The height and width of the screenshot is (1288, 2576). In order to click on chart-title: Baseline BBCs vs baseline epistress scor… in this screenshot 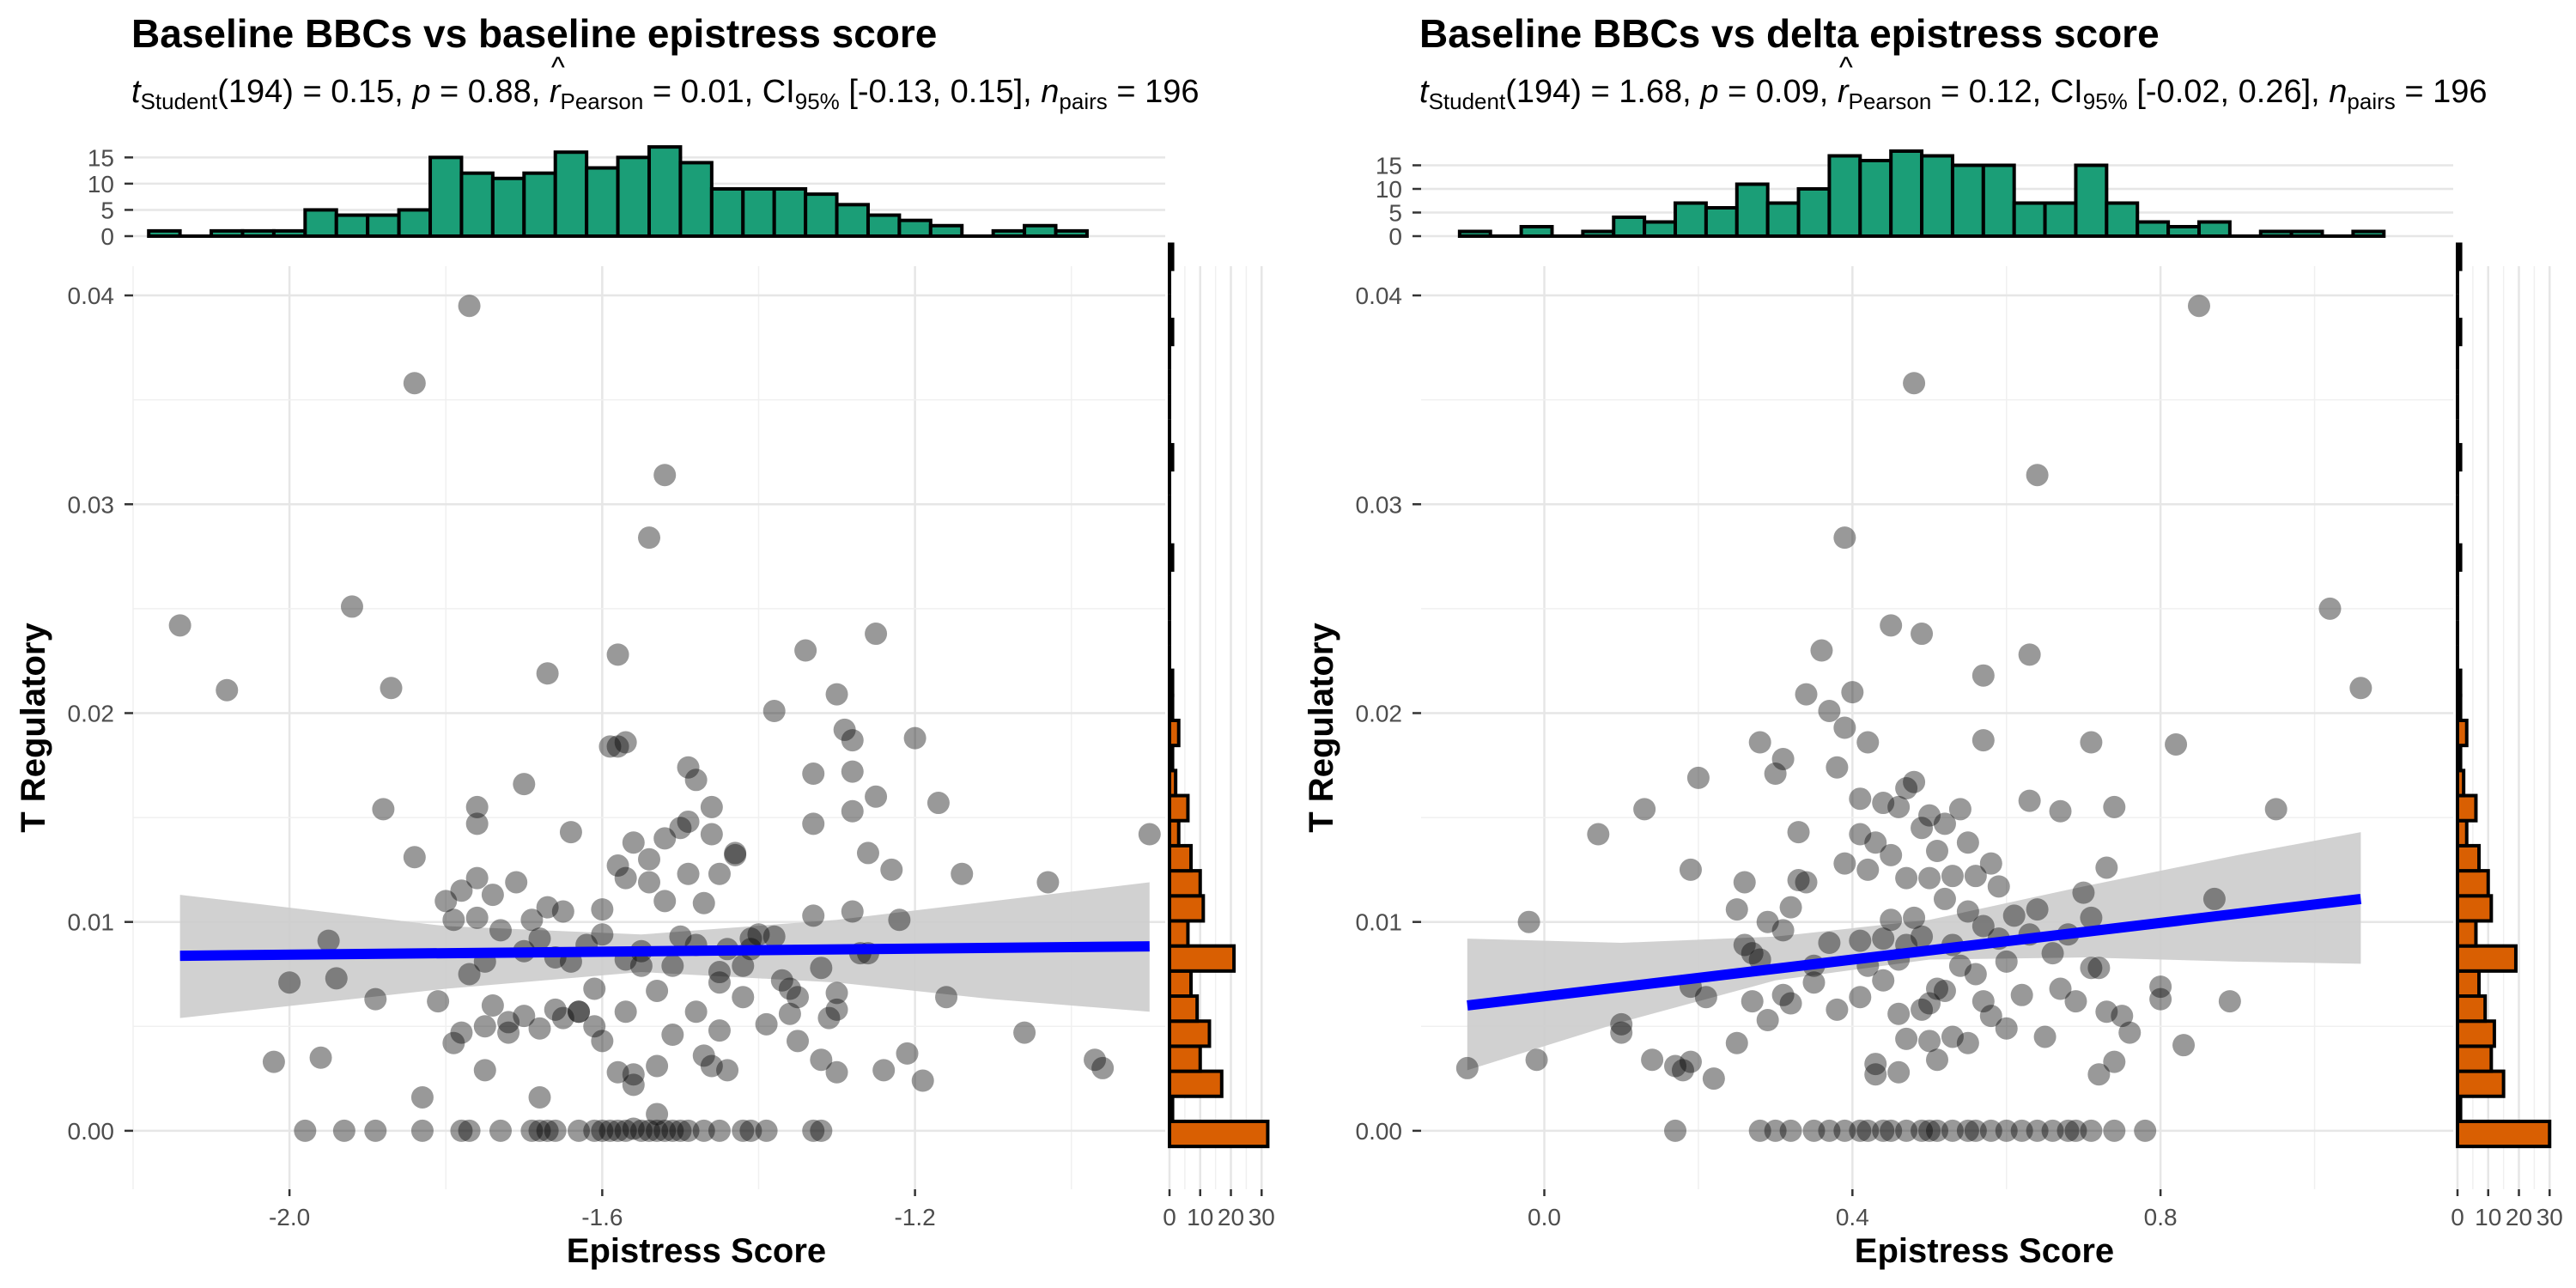, I will do `click(534, 33)`.